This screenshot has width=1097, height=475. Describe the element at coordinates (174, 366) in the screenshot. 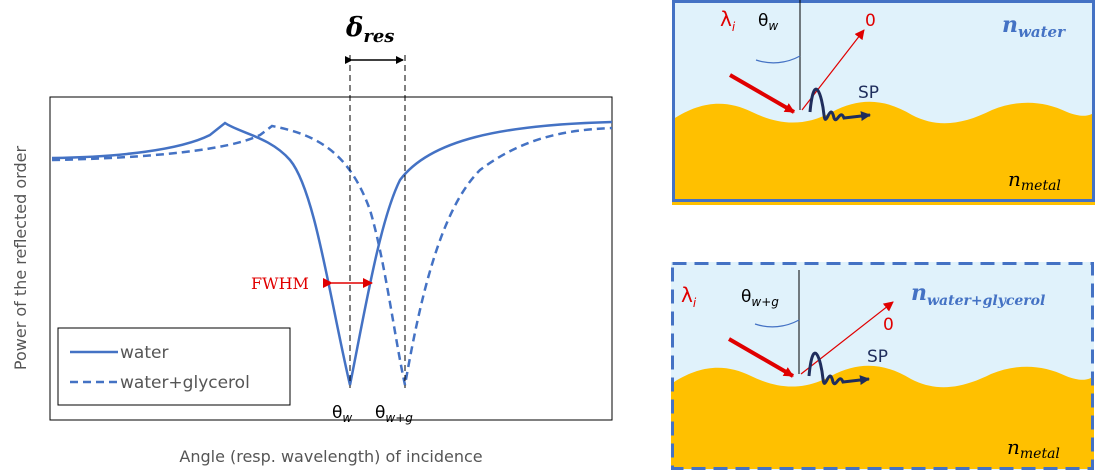

I see `legend` at that location.